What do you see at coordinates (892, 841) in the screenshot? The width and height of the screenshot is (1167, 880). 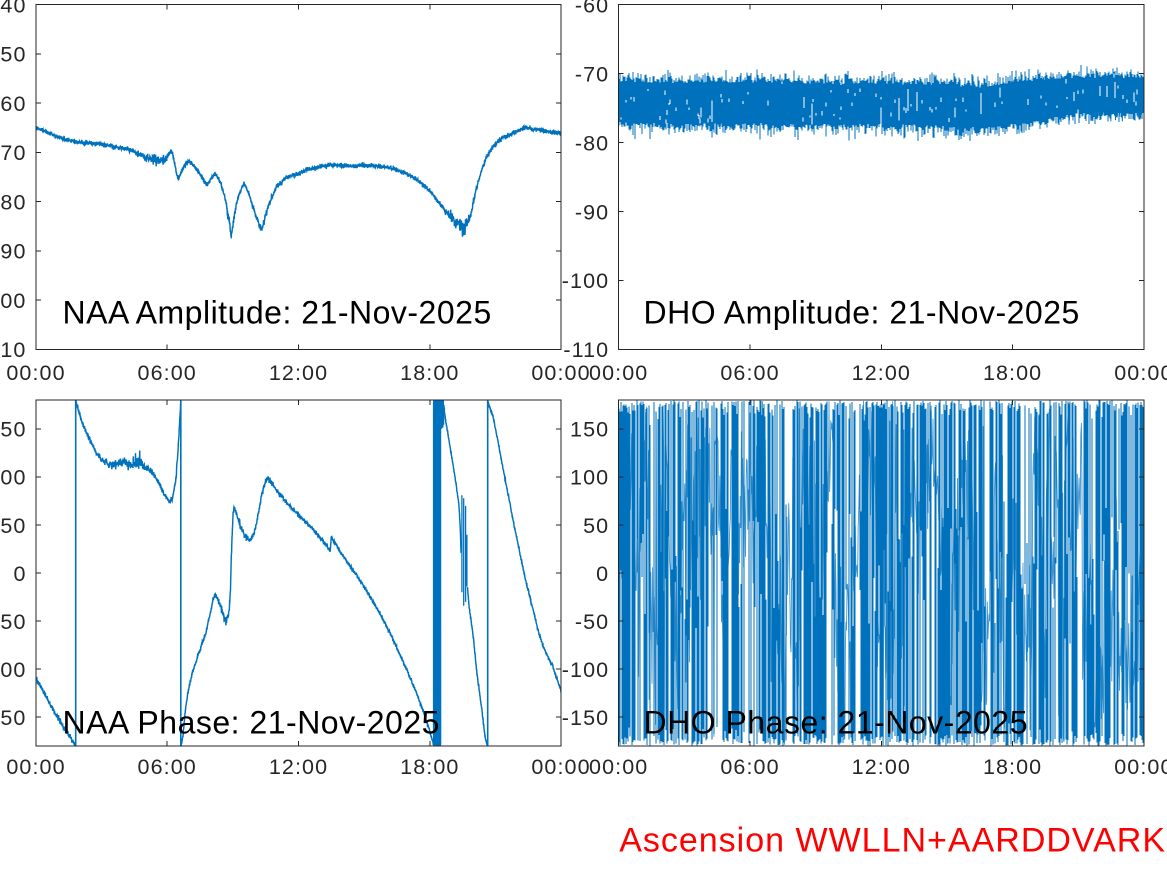 I see `svg-text: Ascension WWLLN+AARDDVARK` at bounding box center [892, 841].